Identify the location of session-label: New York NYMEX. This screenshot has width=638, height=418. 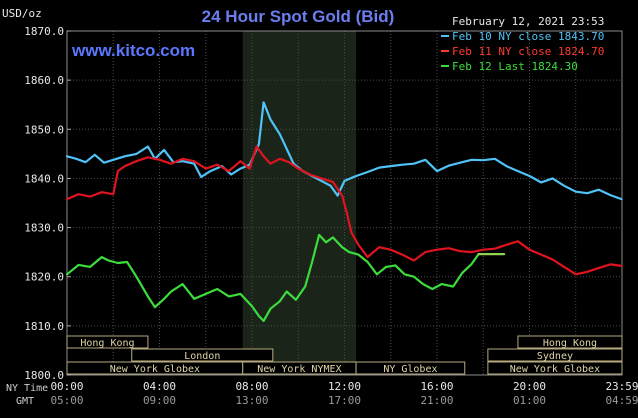
(299, 369).